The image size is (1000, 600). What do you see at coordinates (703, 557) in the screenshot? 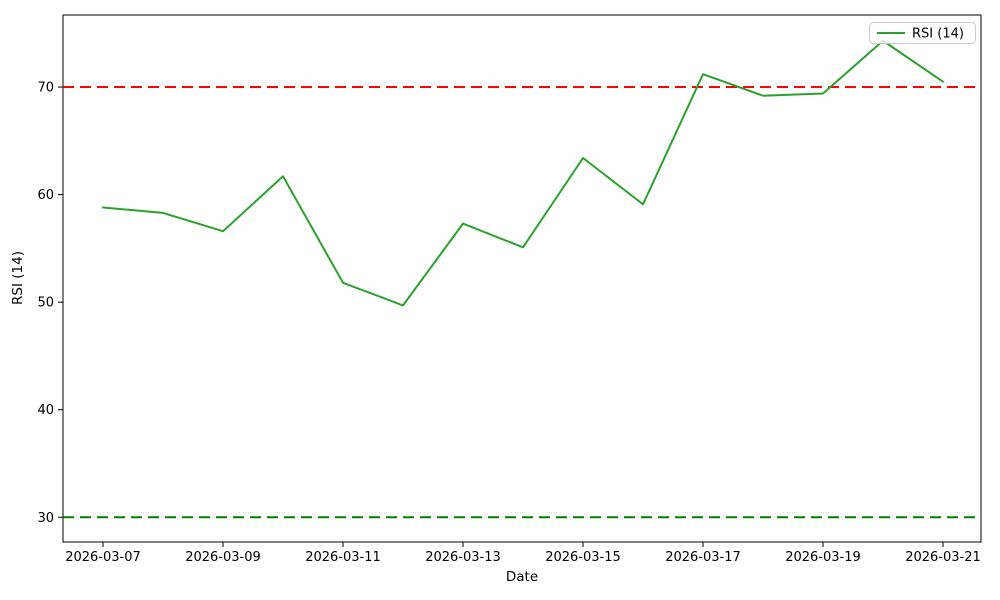
I see `x-tick-label: 2026-03-17` at bounding box center [703, 557].